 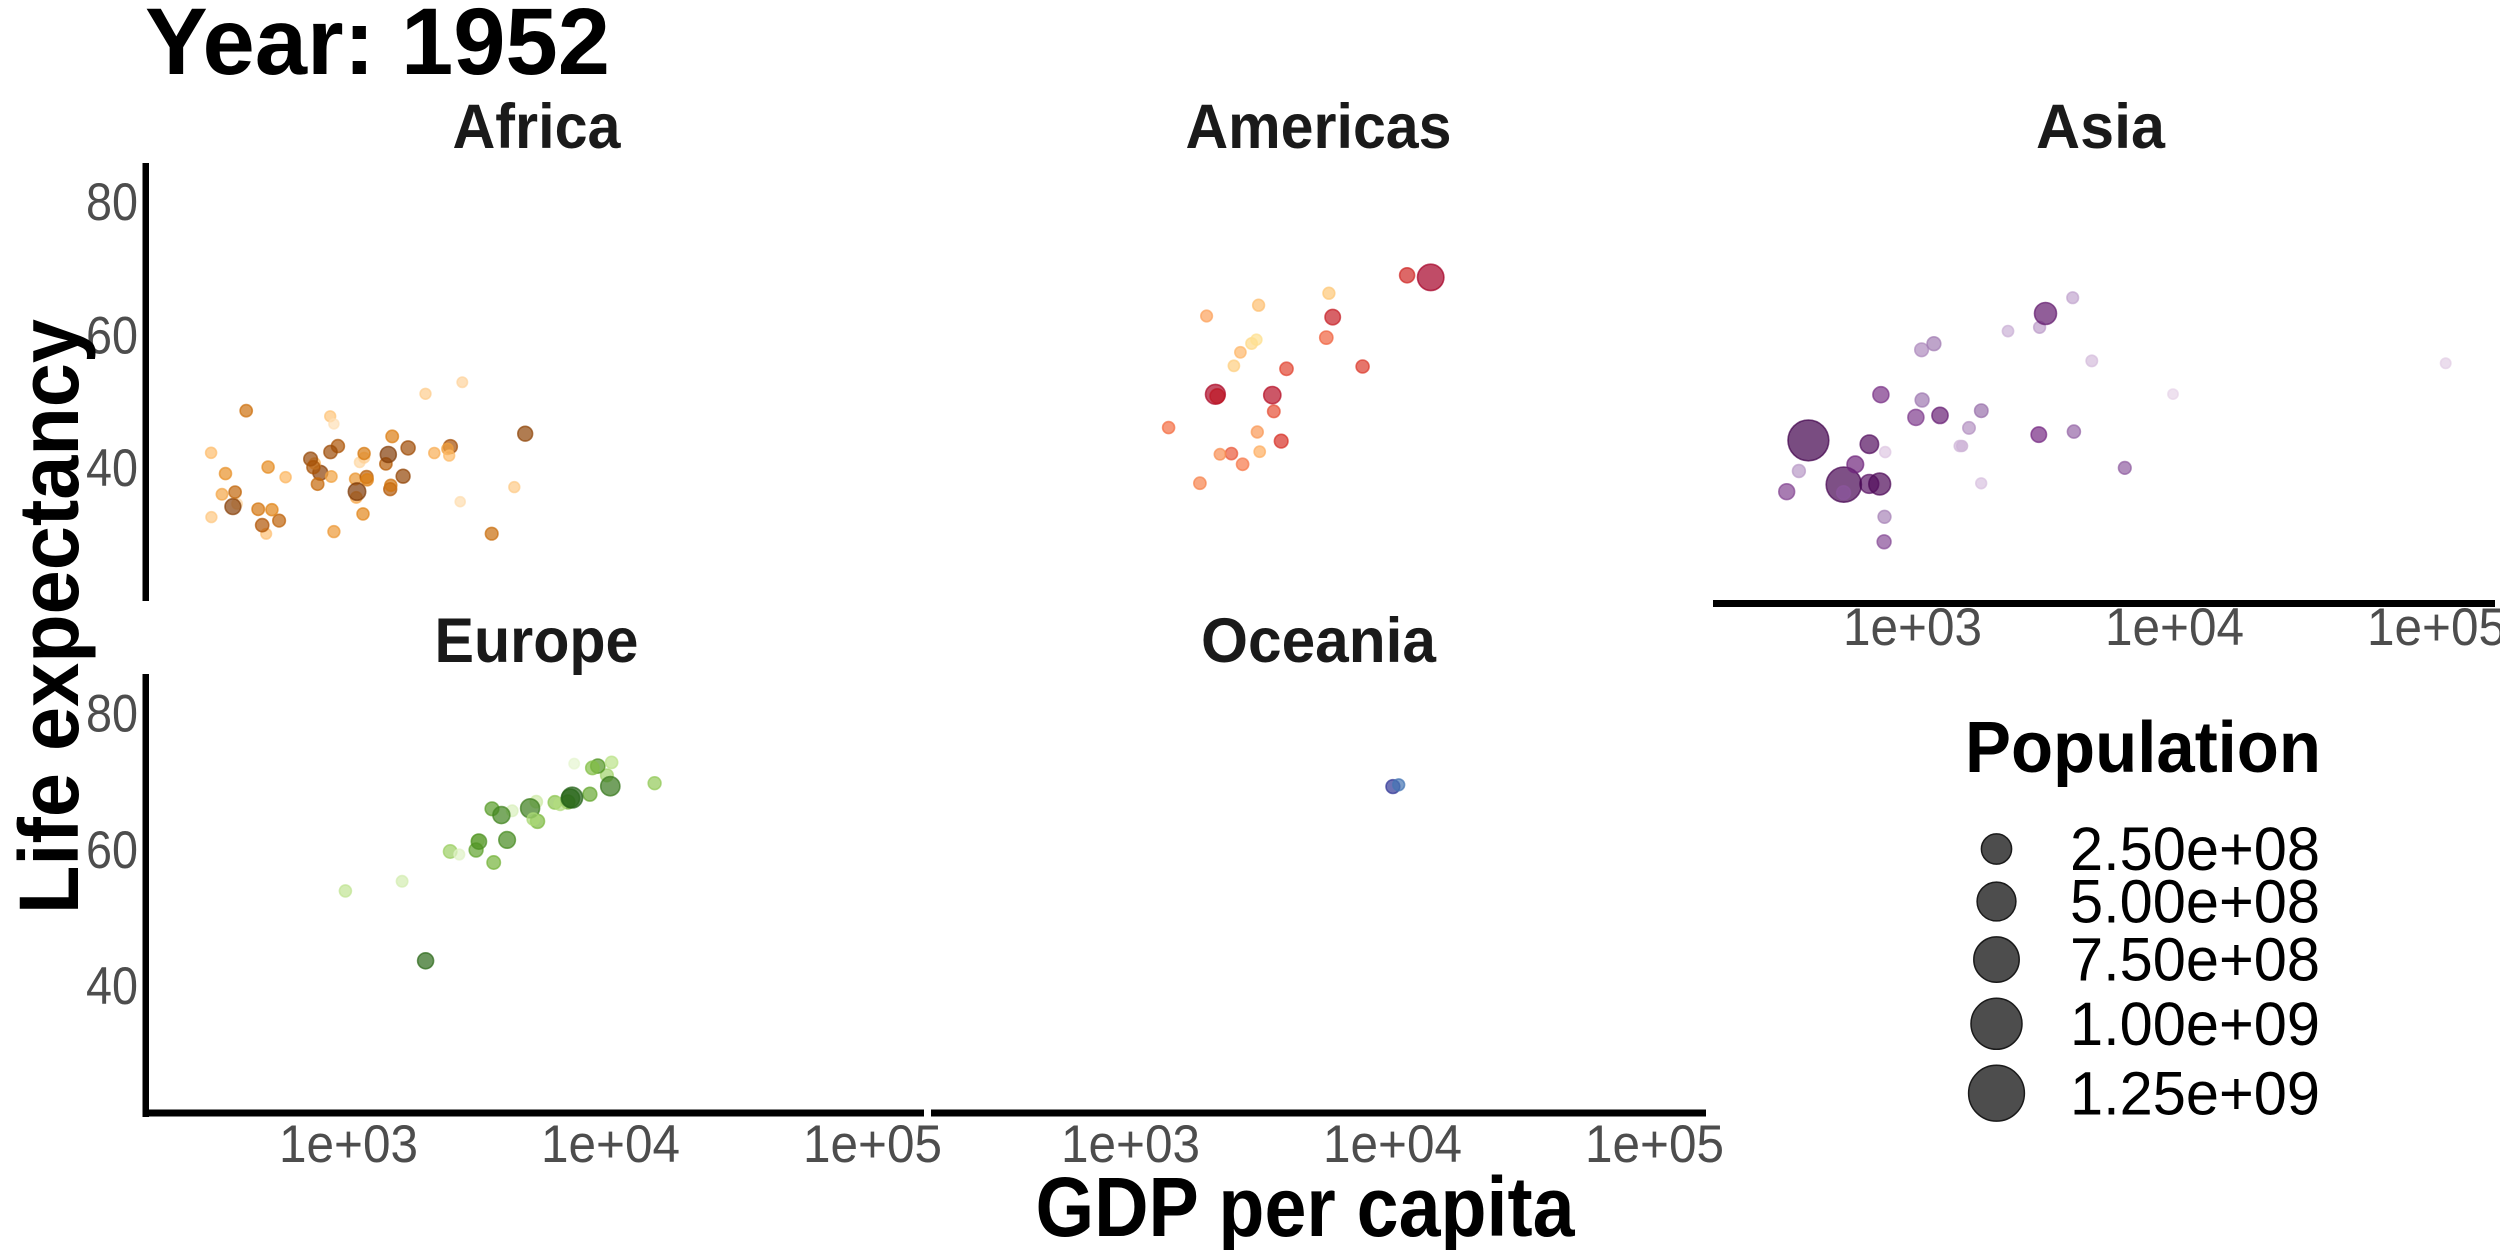 I want to click on svg-text: Life expectancy, so click(x=49, y=616).